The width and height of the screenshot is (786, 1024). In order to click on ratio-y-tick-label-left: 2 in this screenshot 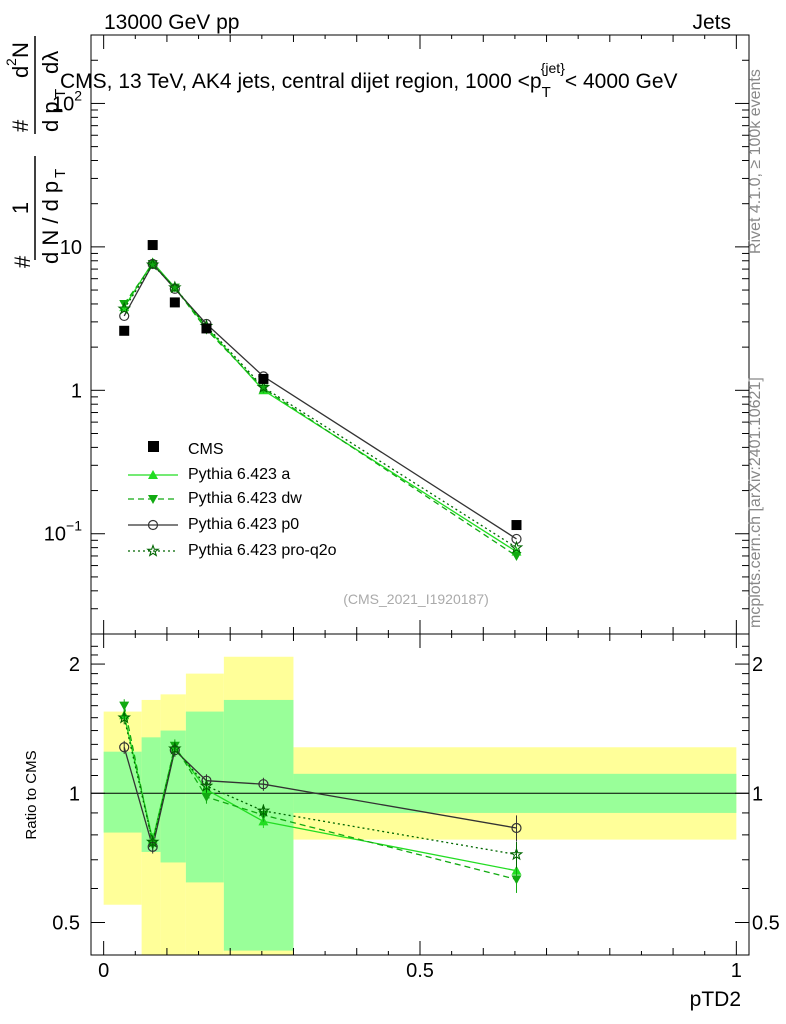, I will do `click(74, 665)`.